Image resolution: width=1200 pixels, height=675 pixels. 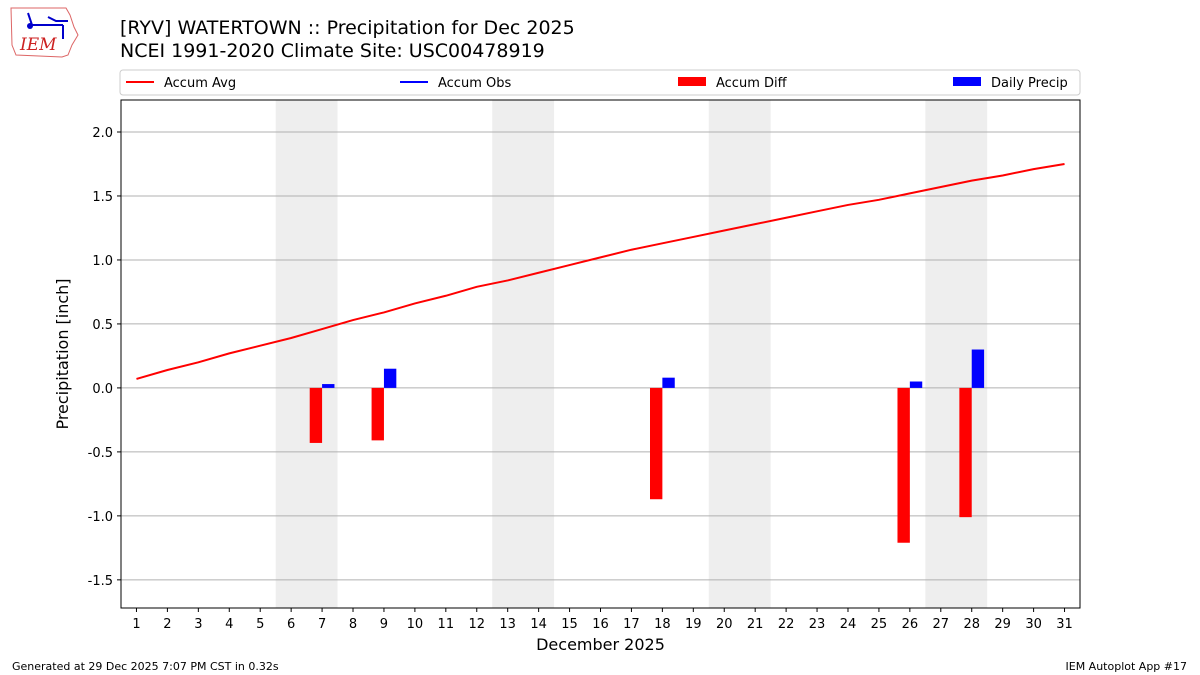 I want to click on y-tick-label: -0.5, so click(x=100, y=453).